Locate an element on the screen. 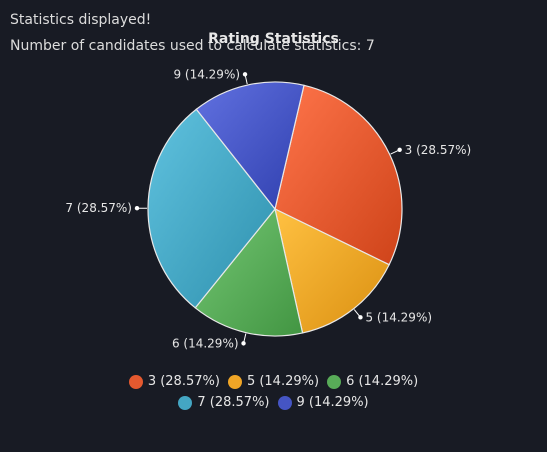 The image size is (547, 452). data-label-6: 6 (14.29%) is located at coordinates (205, 343).